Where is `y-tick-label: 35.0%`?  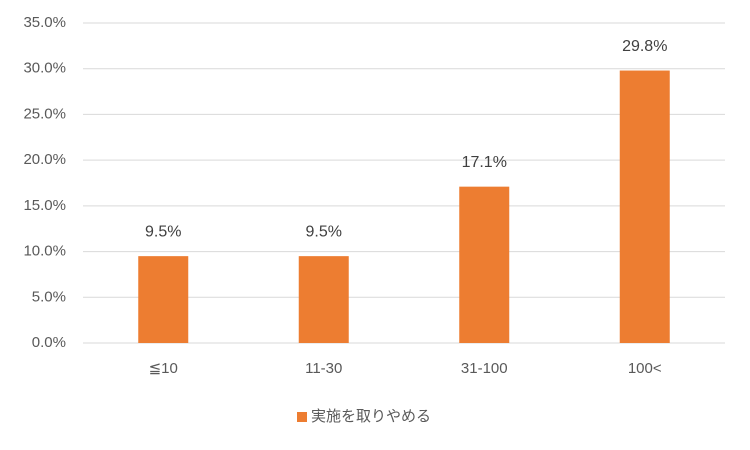 y-tick-label: 35.0% is located at coordinates (44, 22).